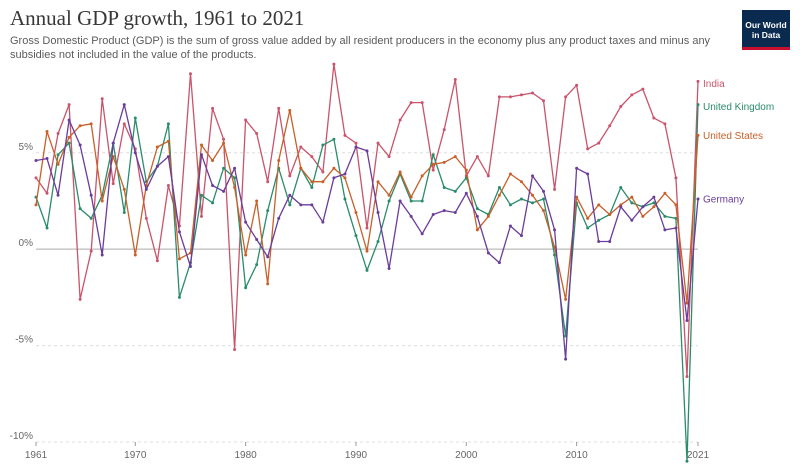 The width and height of the screenshot is (800, 466). I want to click on x-tick-label: 1961, so click(36, 455).